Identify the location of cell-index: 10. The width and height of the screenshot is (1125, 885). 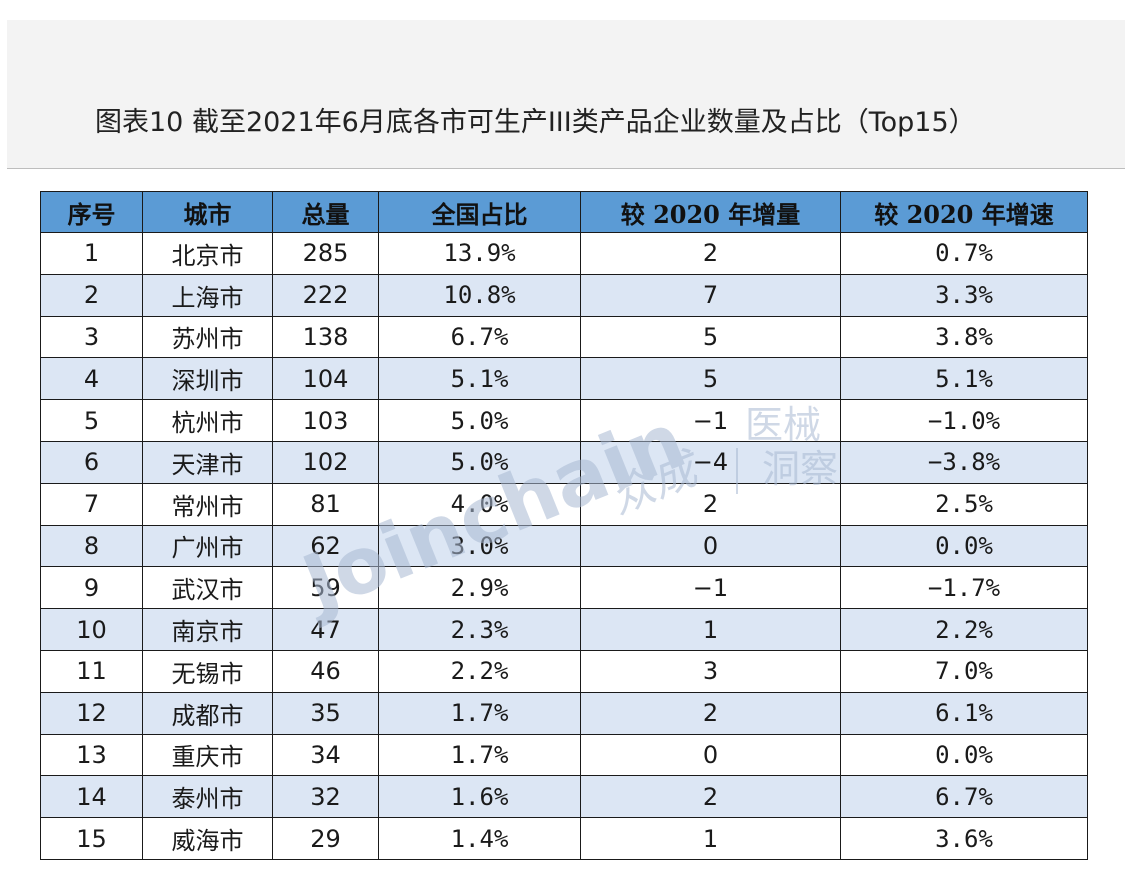
(91, 629).